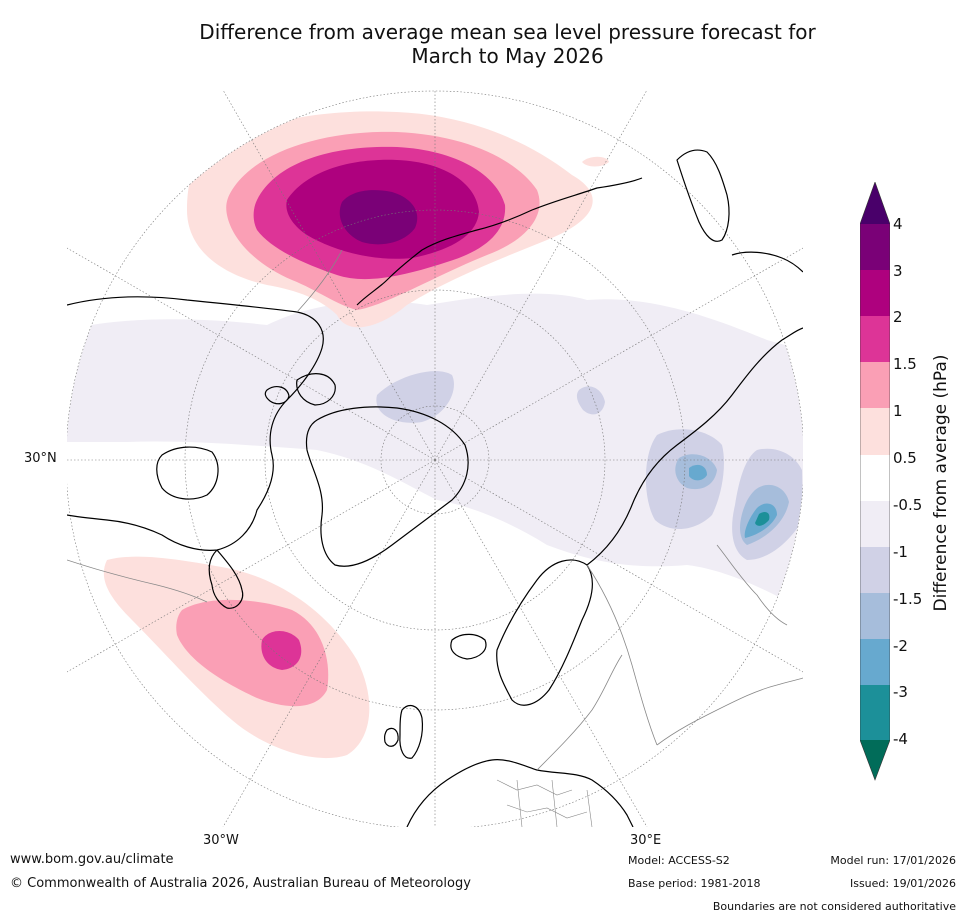 The height and width of the screenshot is (919, 965). What do you see at coordinates (767, 262) in the screenshot?
I see `coast-far-east` at bounding box center [767, 262].